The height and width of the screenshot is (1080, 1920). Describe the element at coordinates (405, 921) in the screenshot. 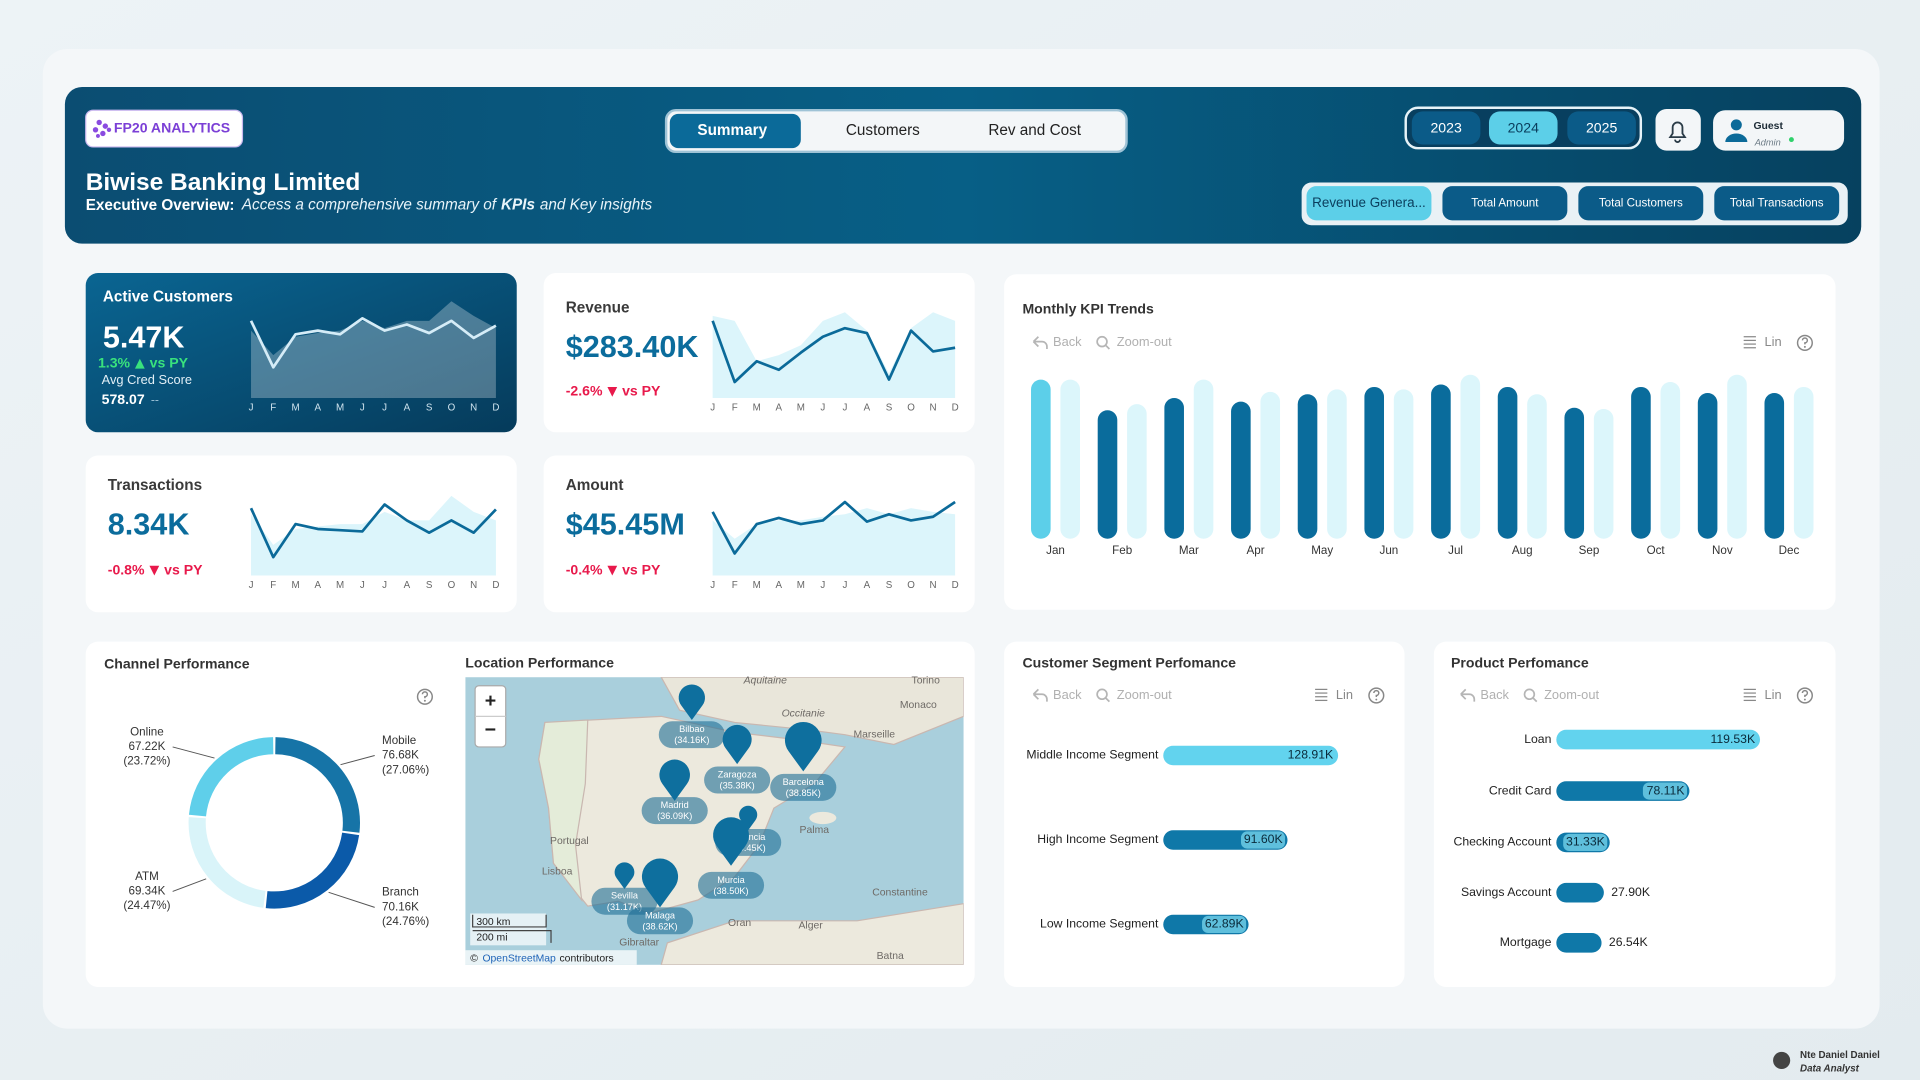

I see `slice-label: (24.76%)` at that location.